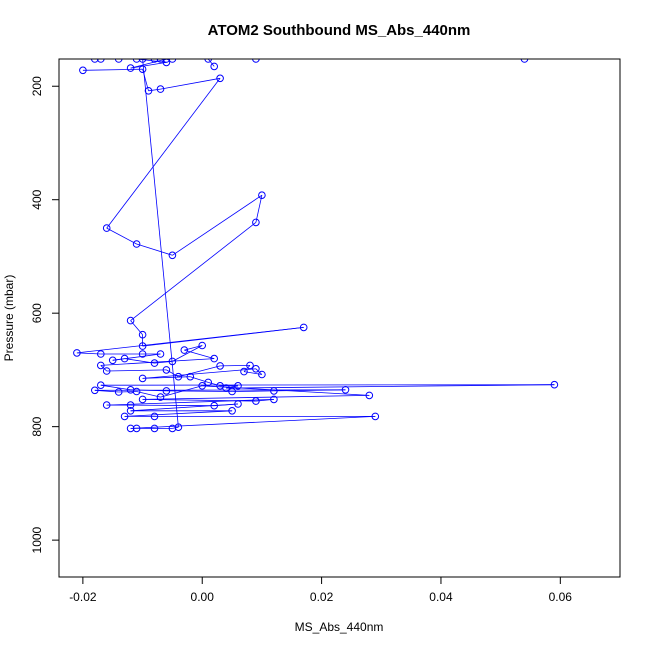 This screenshot has width=650, height=650. I want to click on x-tick-label: 0.02, so click(322, 597).